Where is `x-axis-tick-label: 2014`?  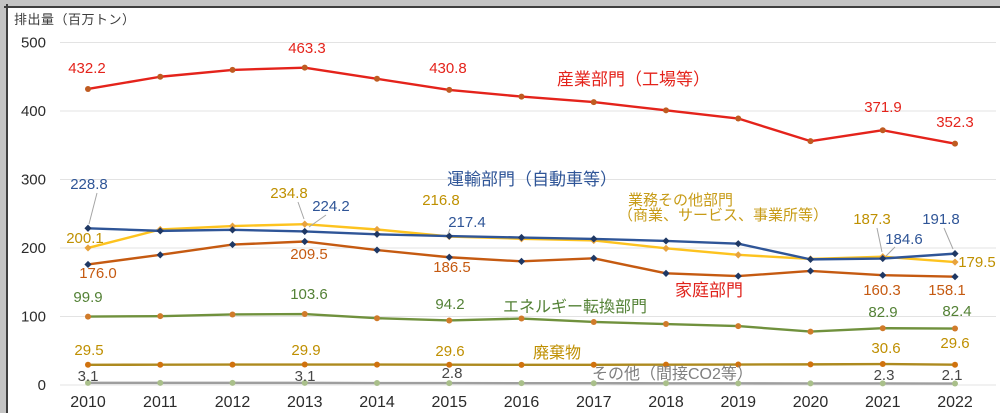 x-axis-tick-label: 2014 is located at coordinates (377, 402).